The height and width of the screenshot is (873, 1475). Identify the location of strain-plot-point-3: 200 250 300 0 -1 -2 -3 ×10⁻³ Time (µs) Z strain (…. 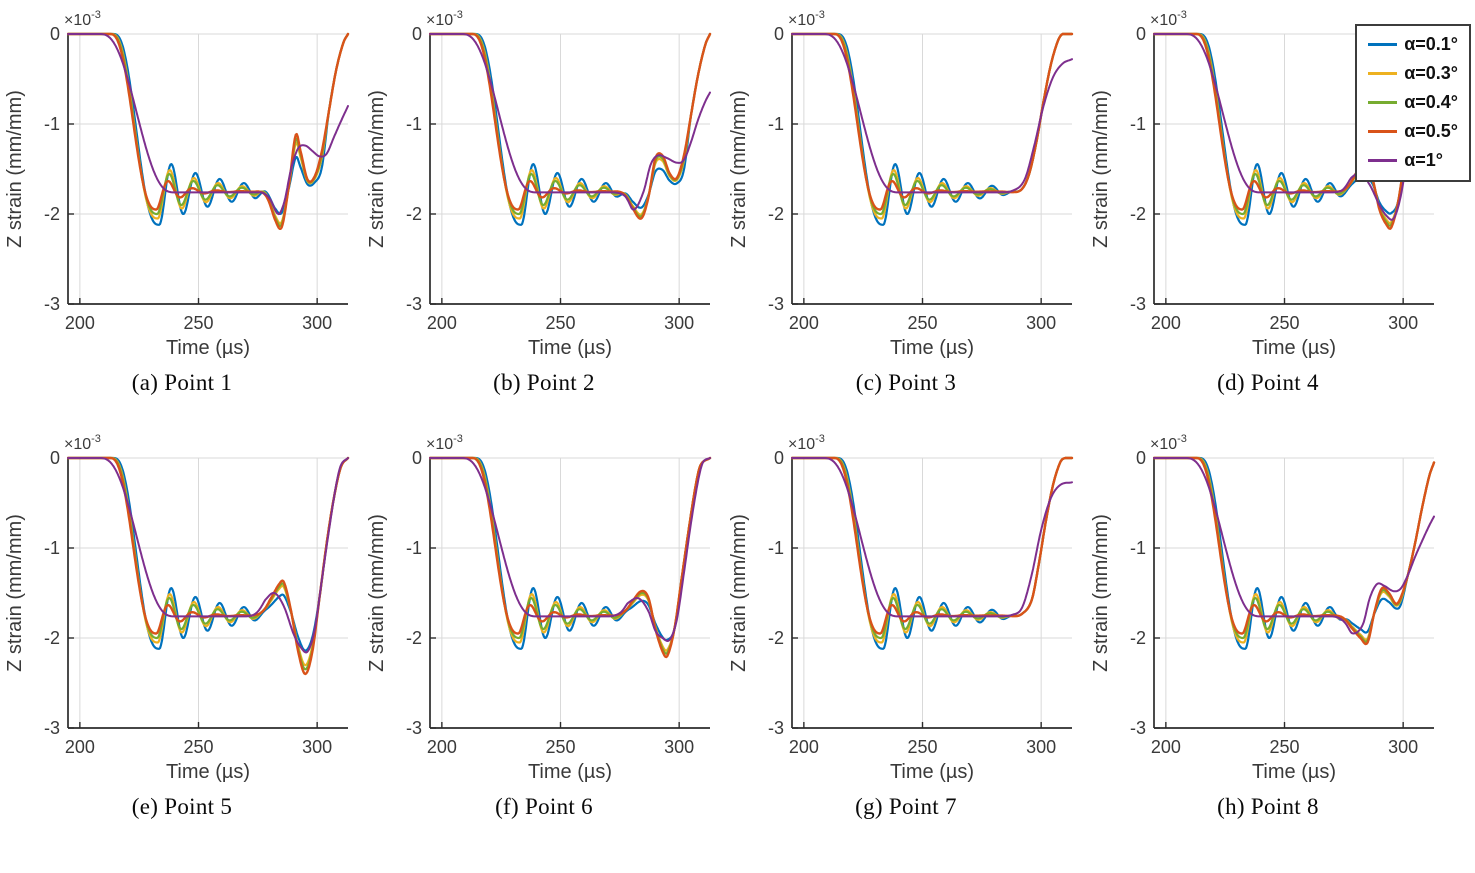
(902, 184).